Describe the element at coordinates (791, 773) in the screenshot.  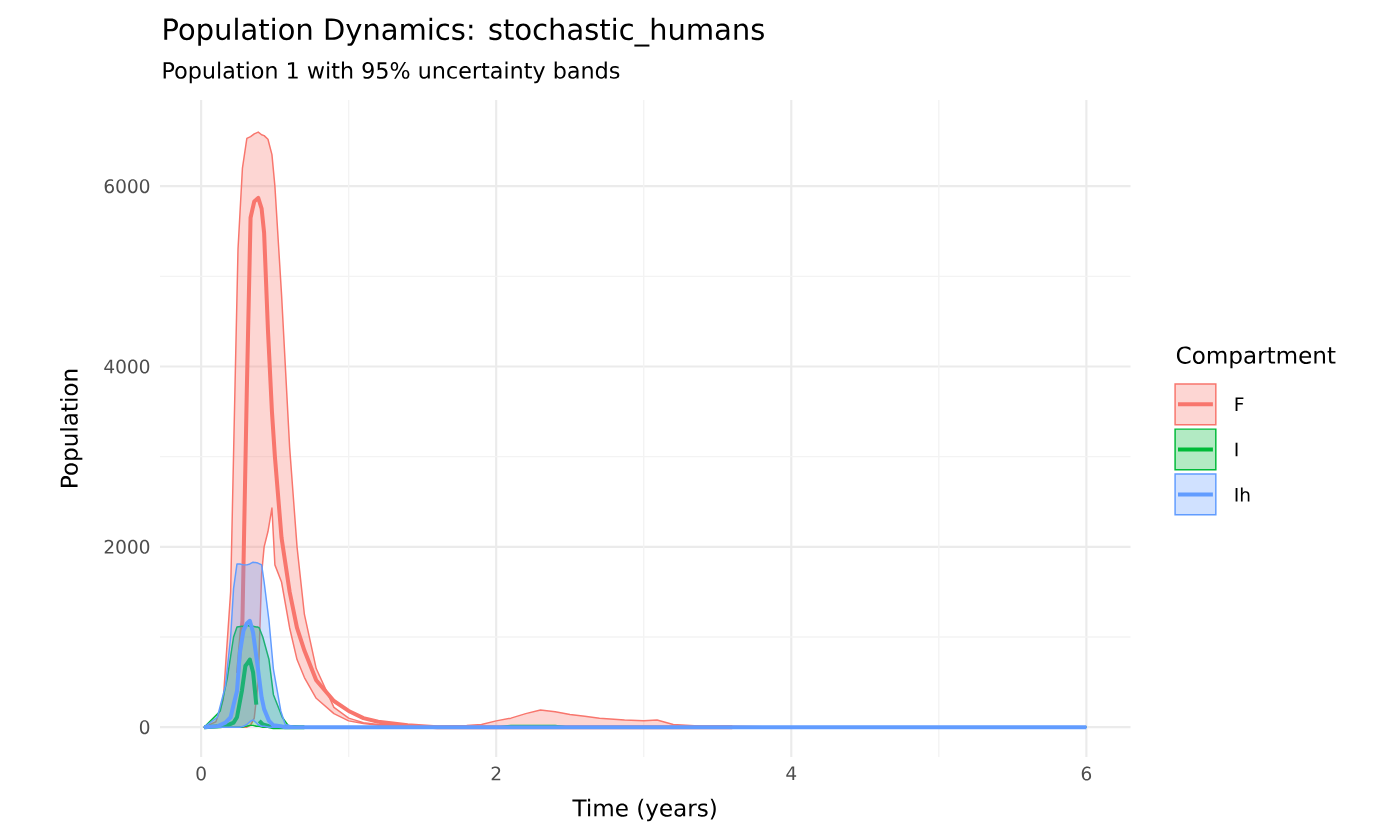
I see `x-tick-label: 4` at that location.